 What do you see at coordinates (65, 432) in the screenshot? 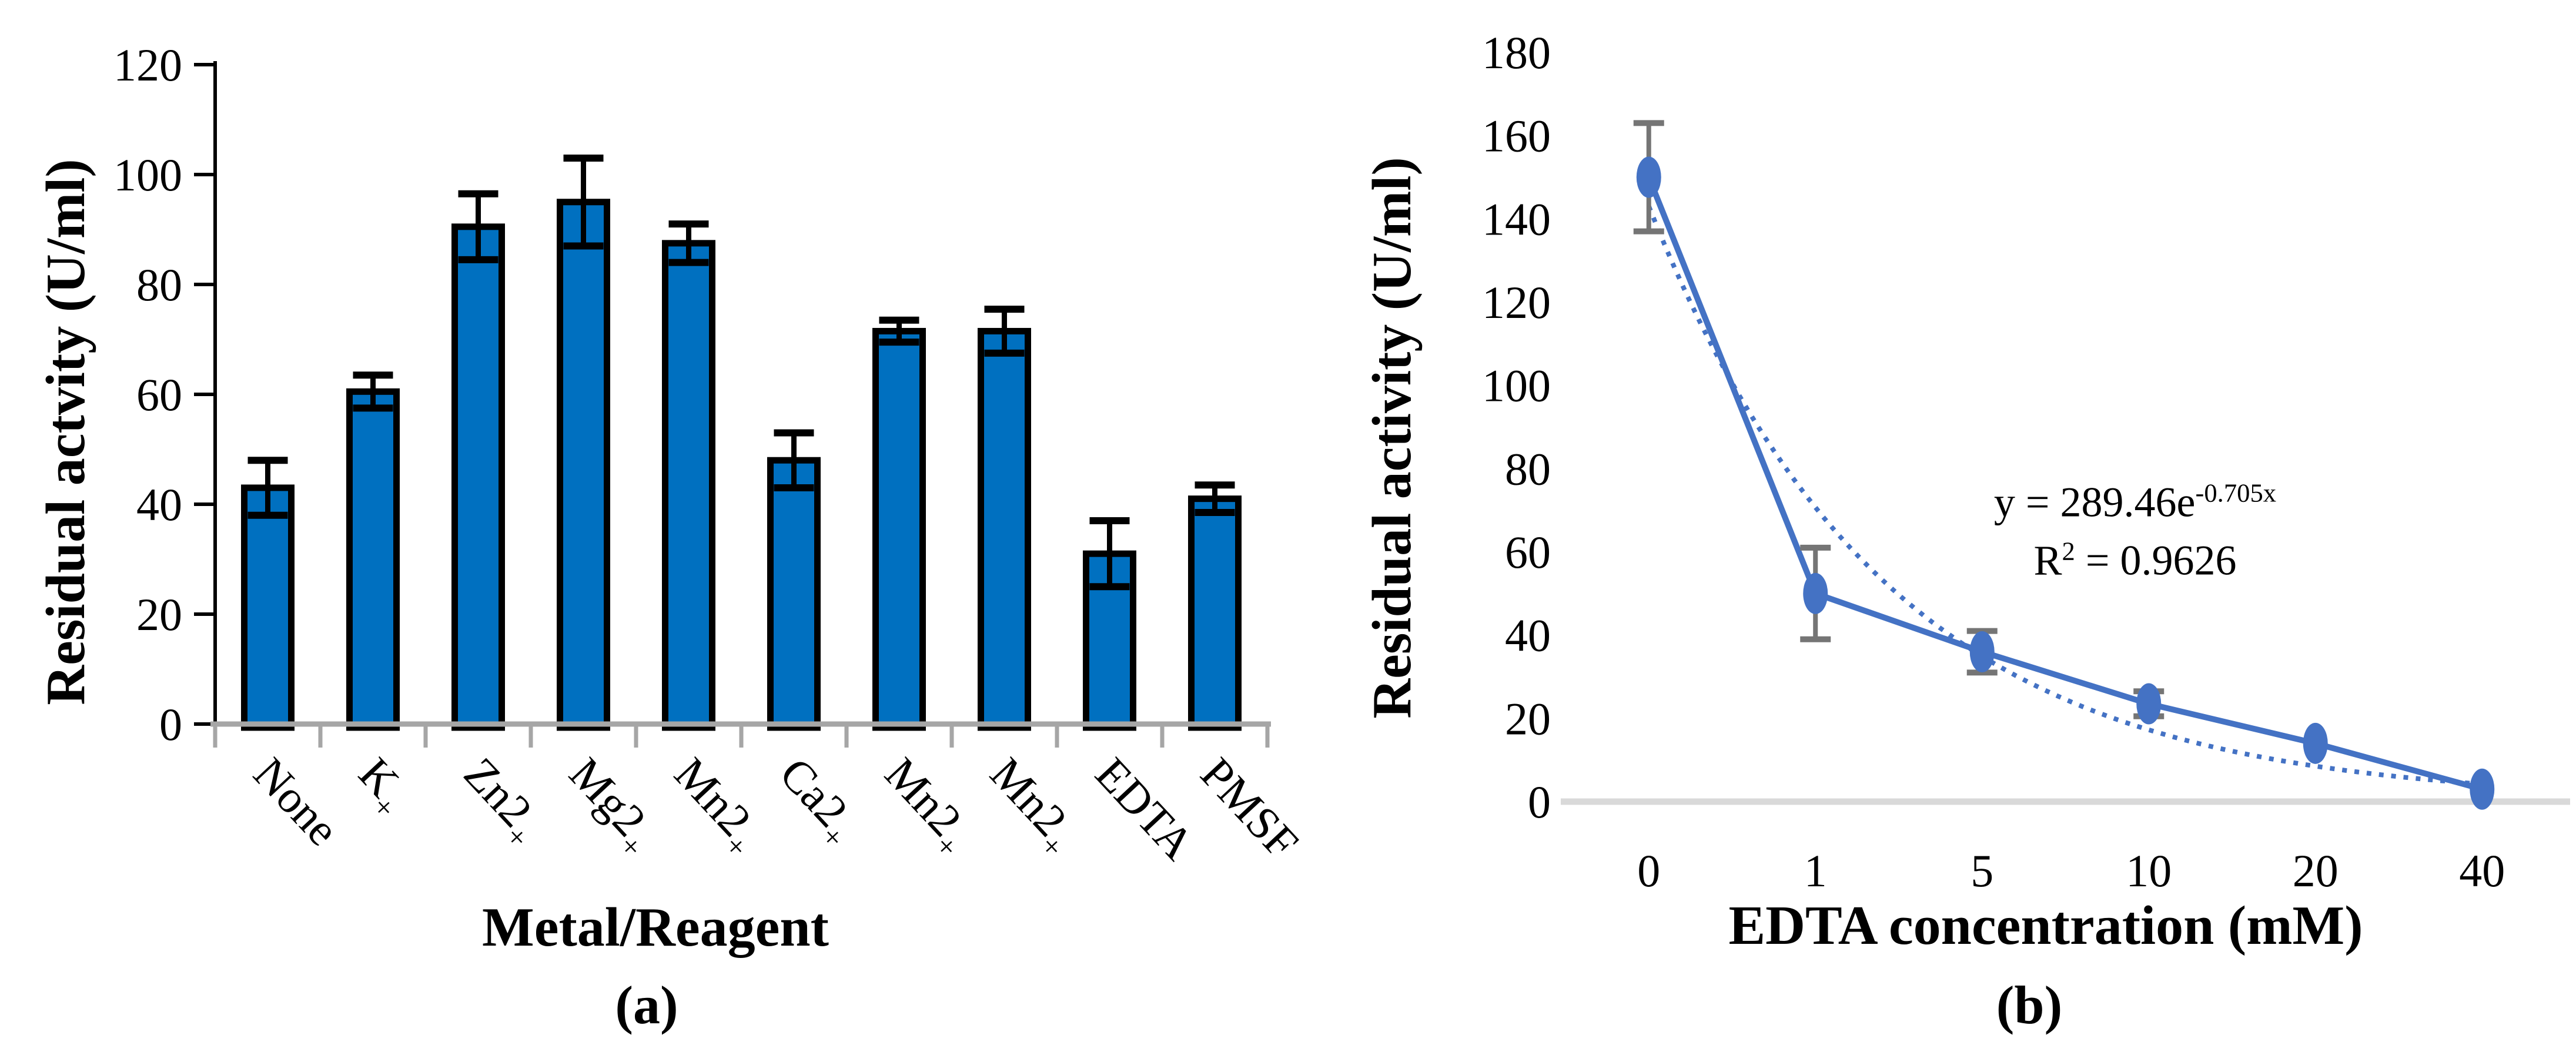
I see `left-y-axis-title: Residual actvity (U/ml)` at bounding box center [65, 432].